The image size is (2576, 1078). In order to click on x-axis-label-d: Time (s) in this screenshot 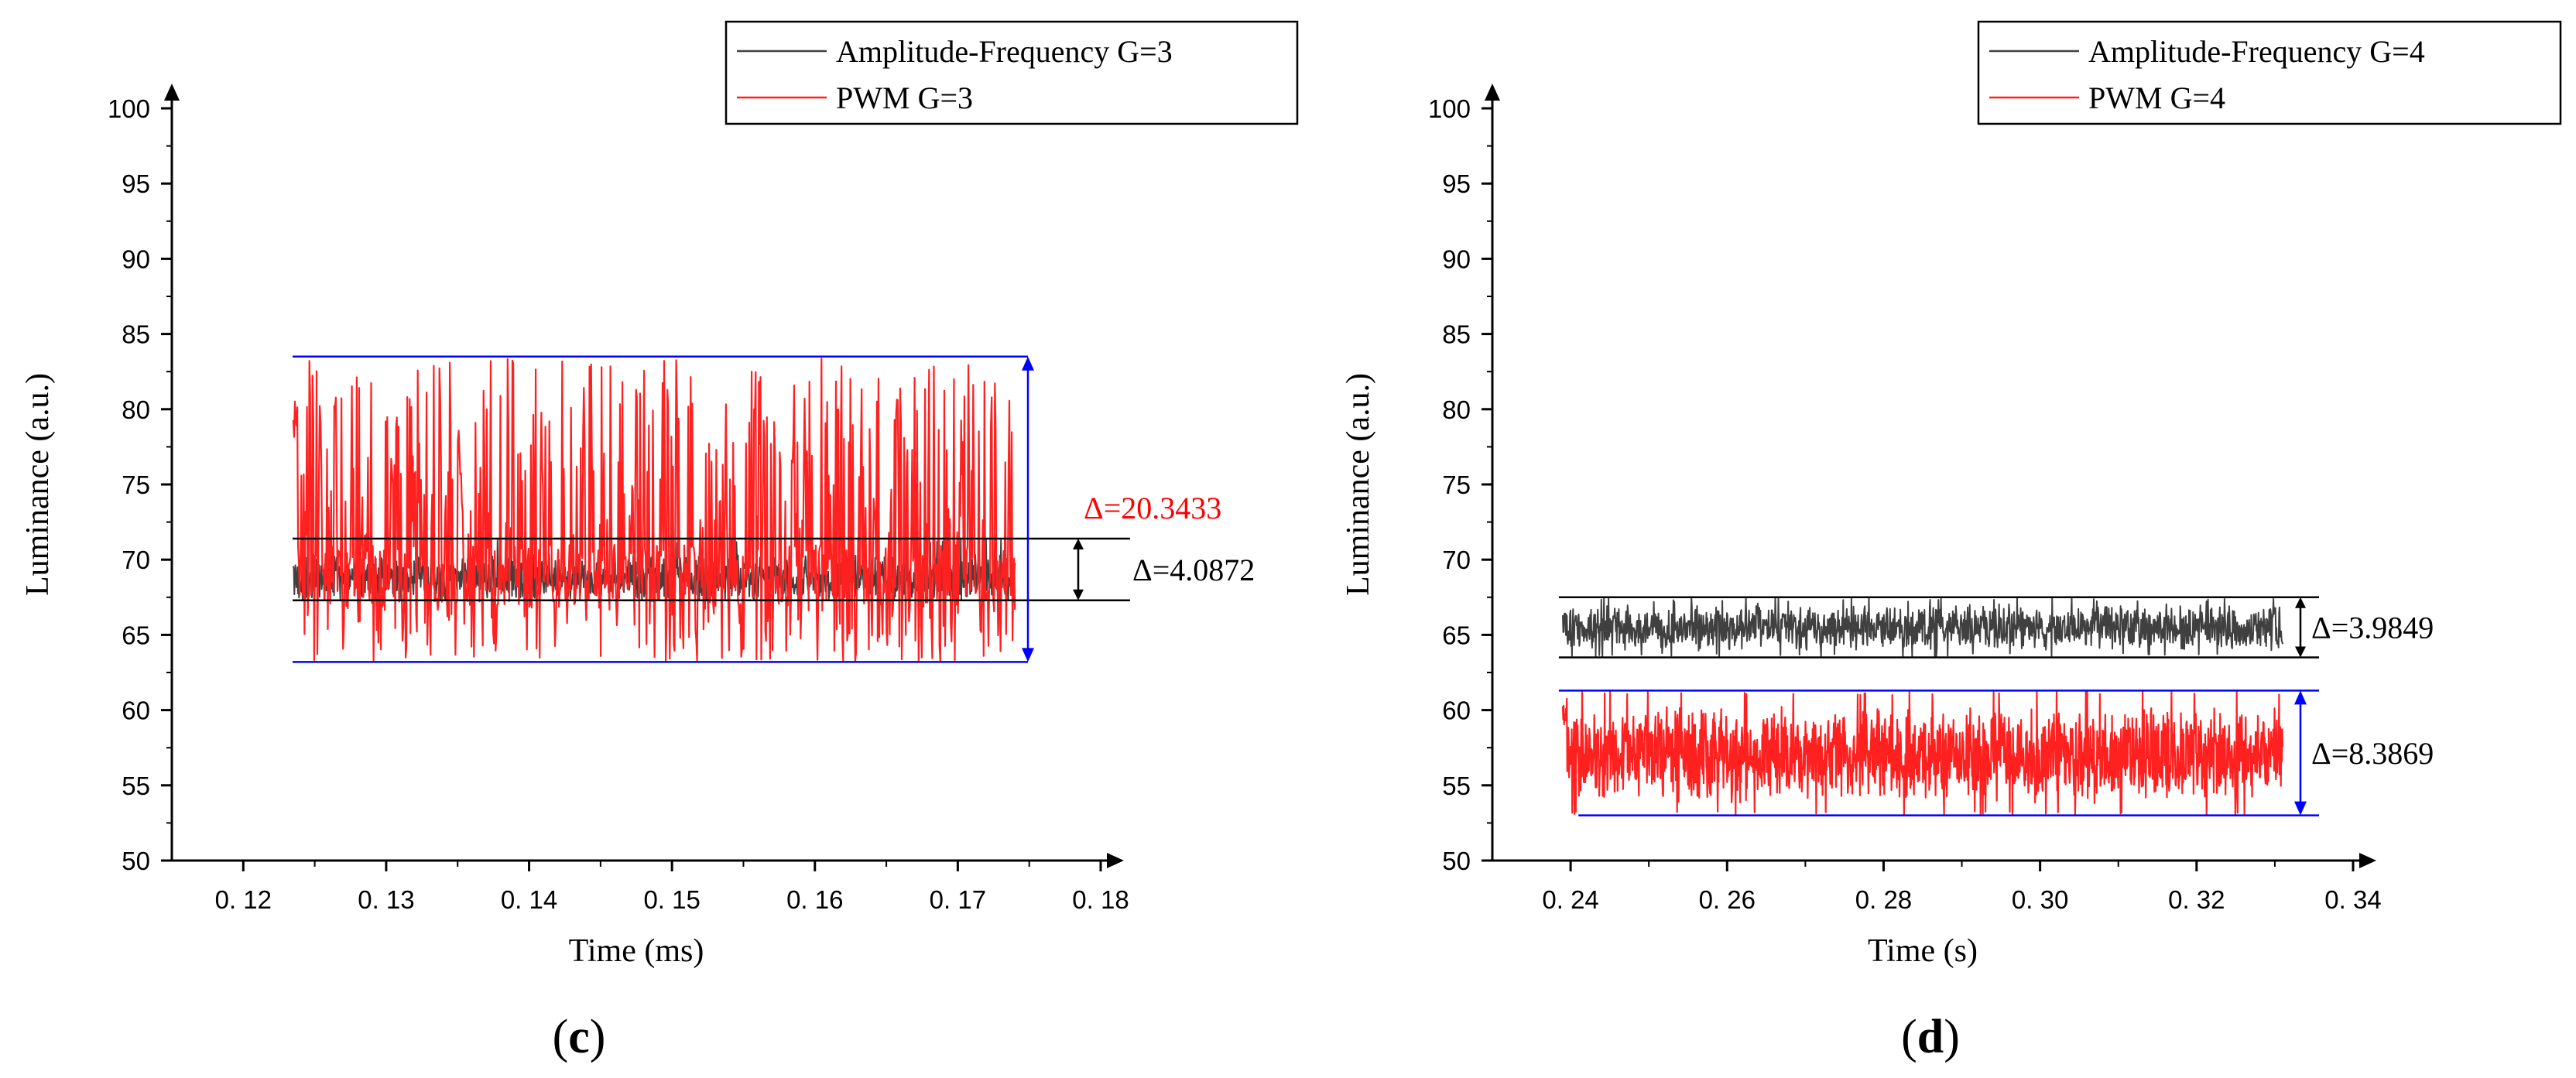, I will do `click(1923, 951)`.